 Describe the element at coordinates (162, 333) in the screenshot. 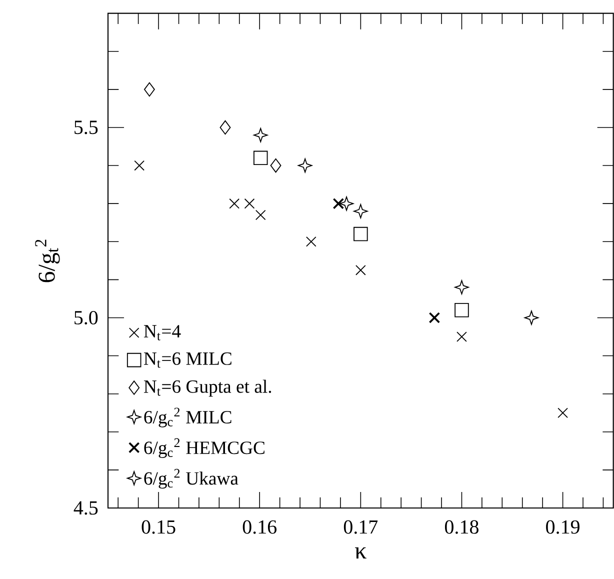

I see `legend-label: N$_{t}$=4` at that location.